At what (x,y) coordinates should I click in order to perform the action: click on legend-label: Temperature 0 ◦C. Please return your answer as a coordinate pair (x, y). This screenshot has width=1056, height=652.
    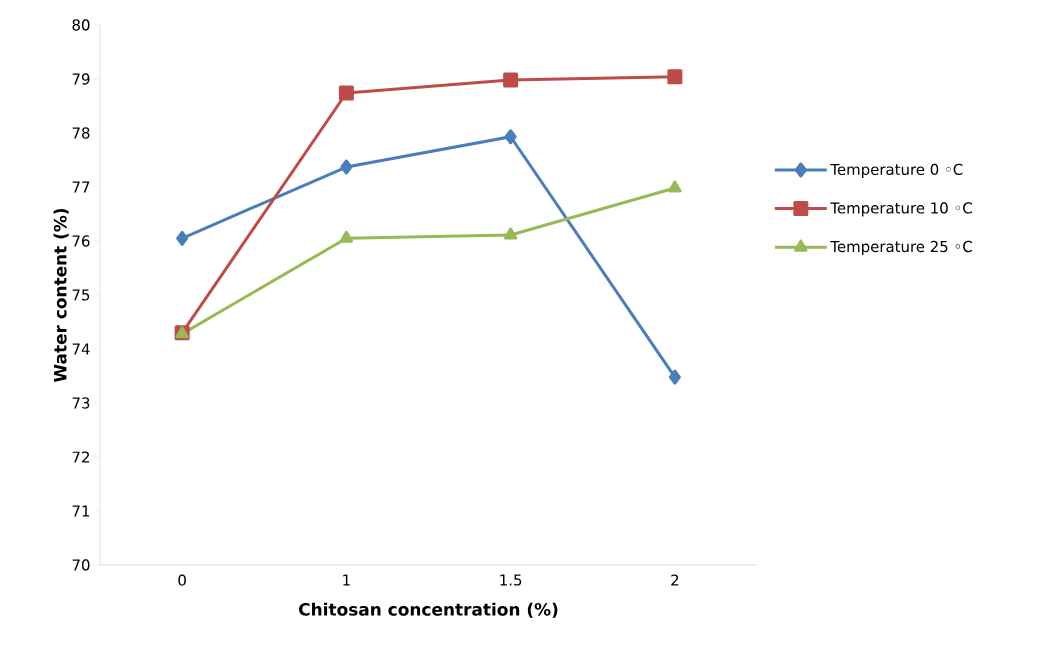
    Looking at the image, I should click on (896, 170).